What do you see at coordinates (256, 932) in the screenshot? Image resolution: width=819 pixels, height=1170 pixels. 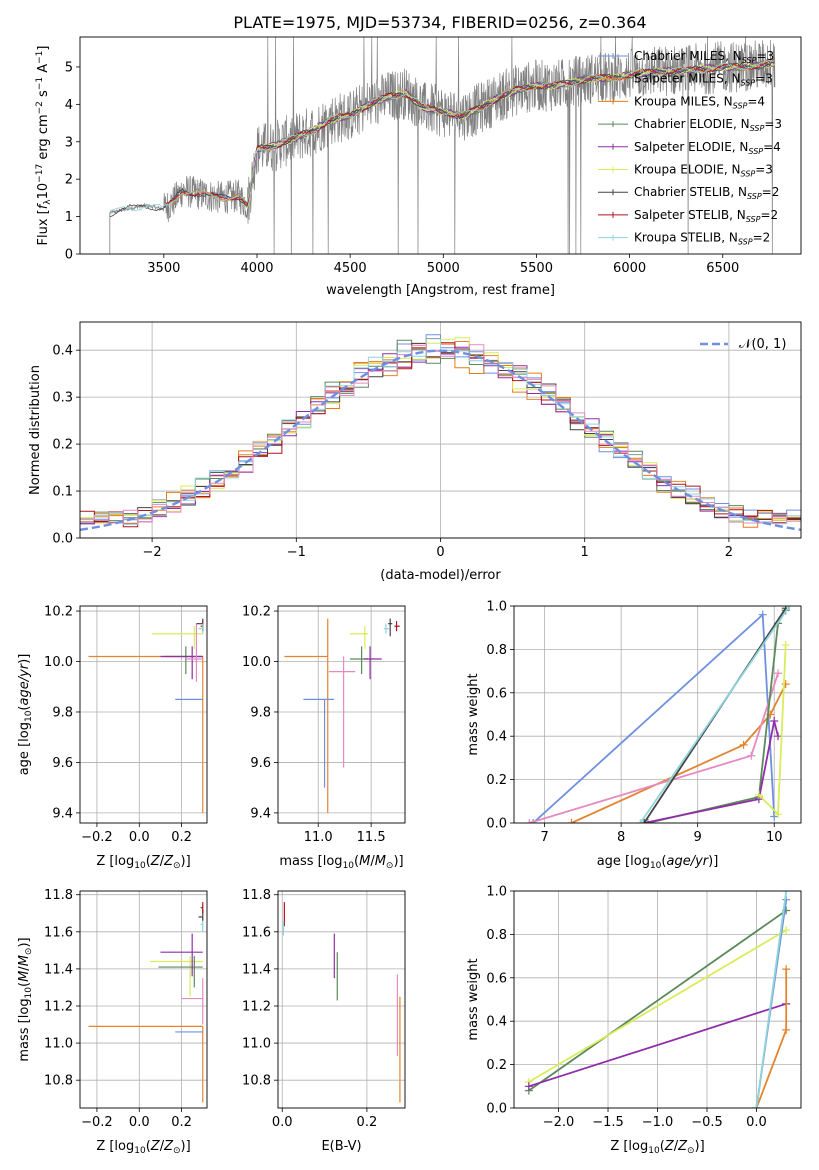 I see `y-tick-label: 11.6` at bounding box center [256, 932].